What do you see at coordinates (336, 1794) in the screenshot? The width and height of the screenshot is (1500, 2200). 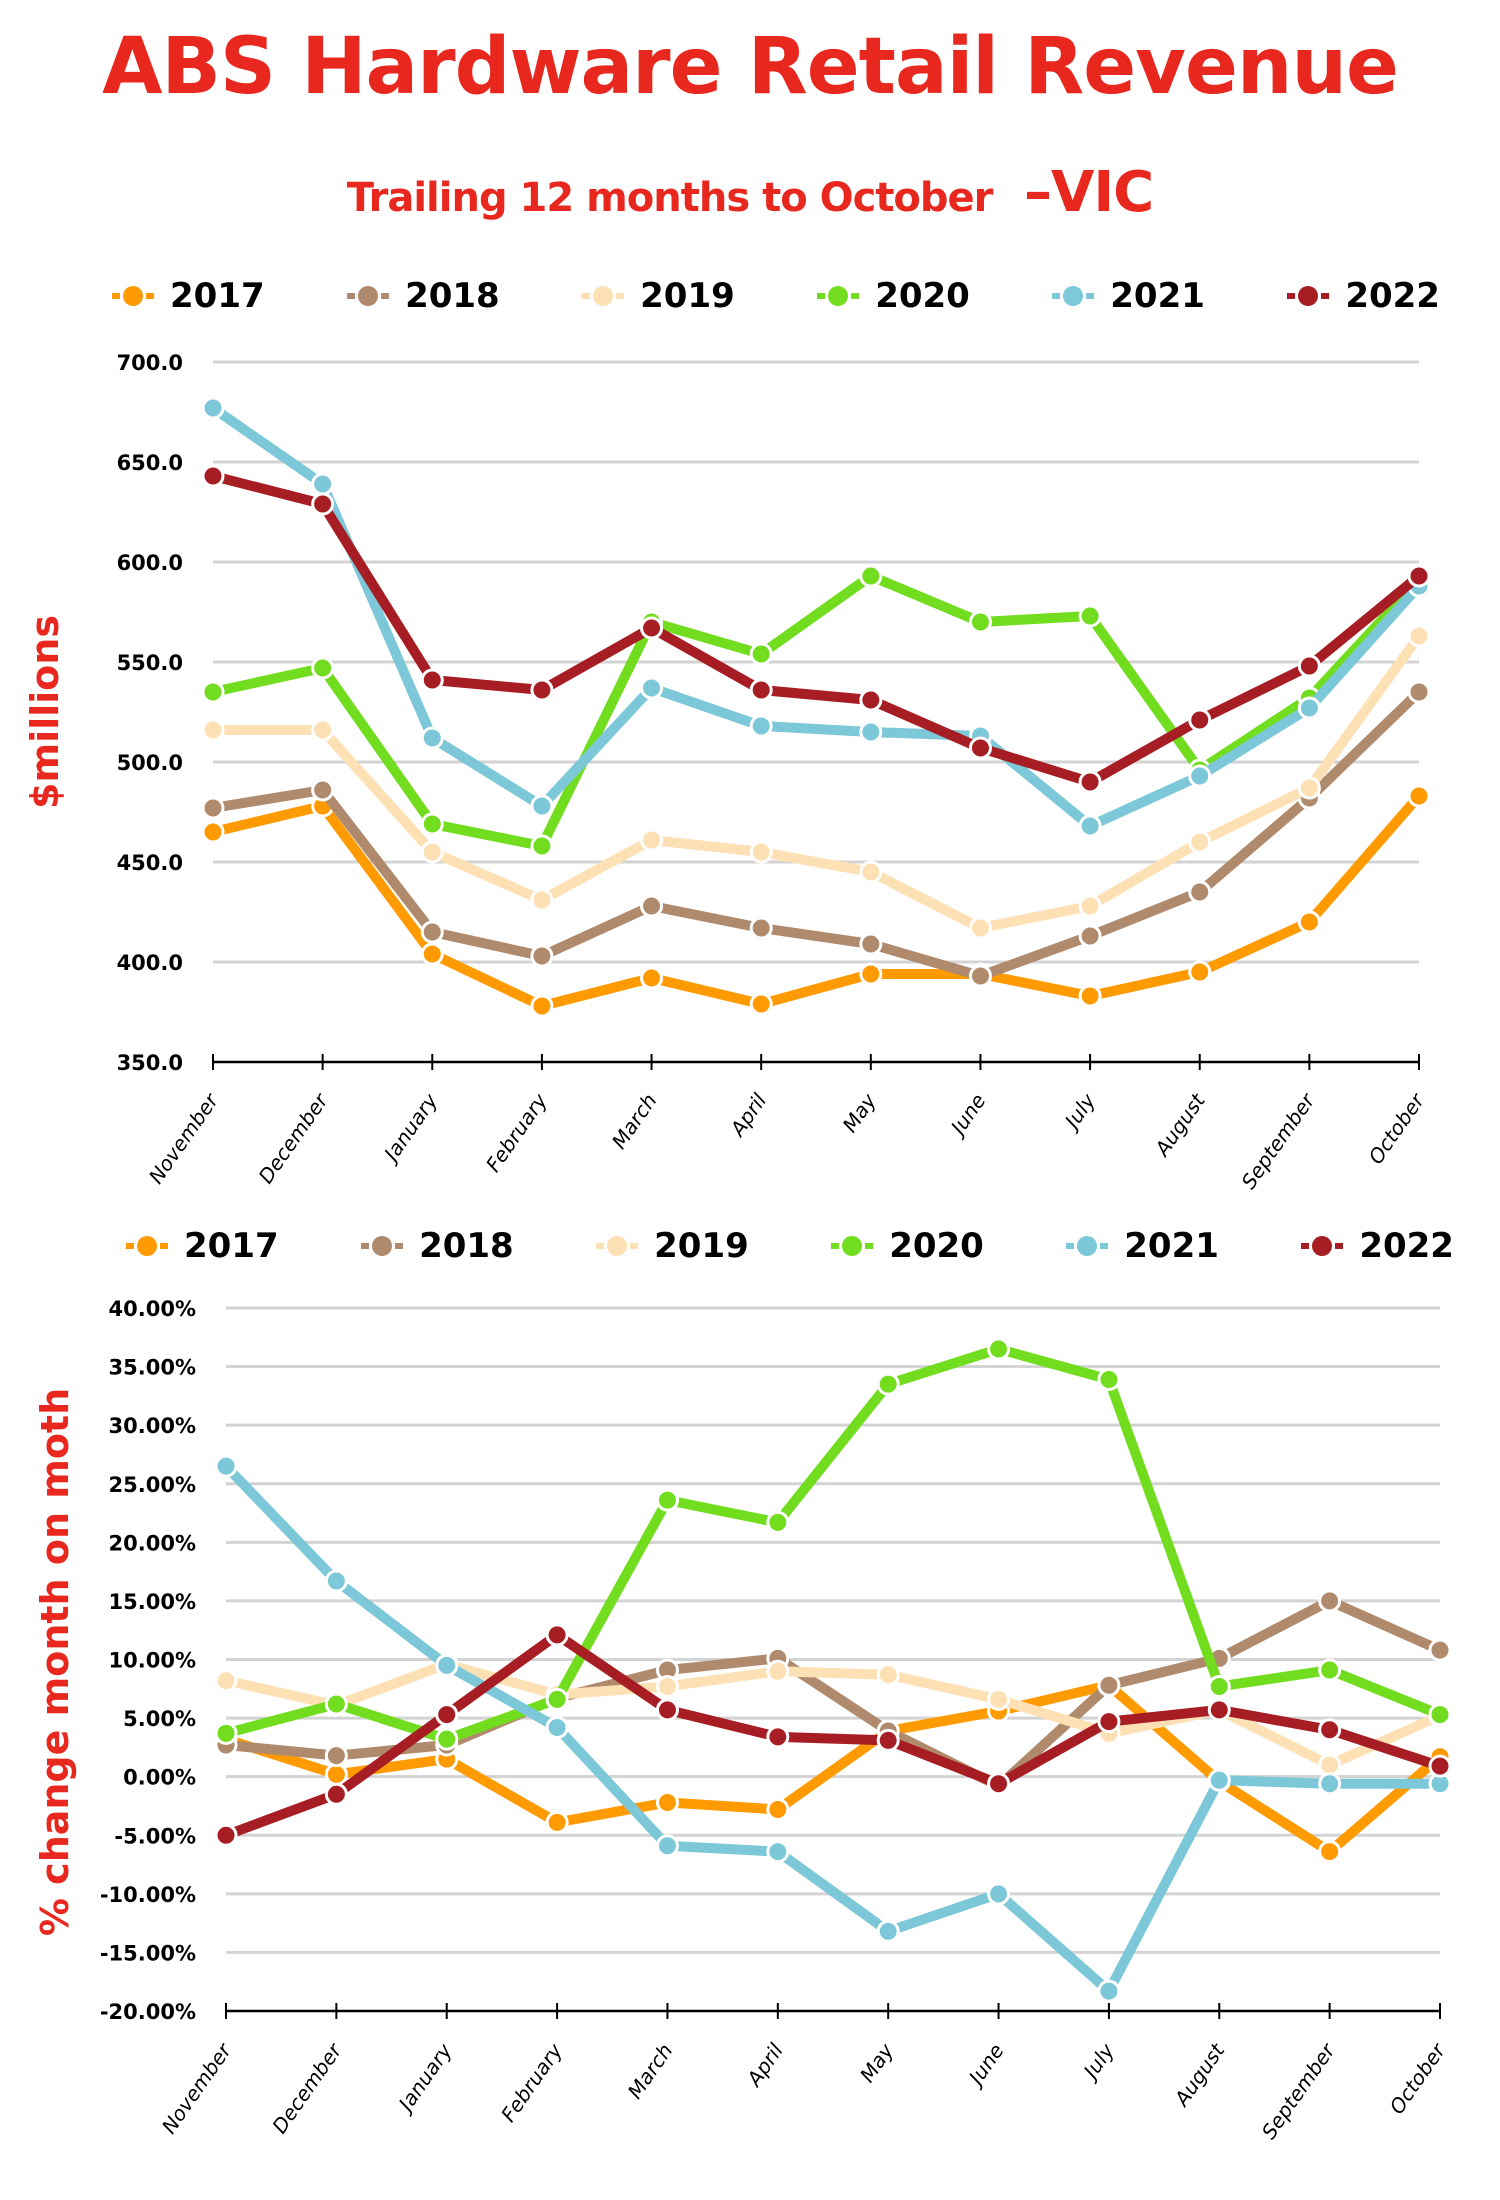 I see `data-point-2022-december` at bounding box center [336, 1794].